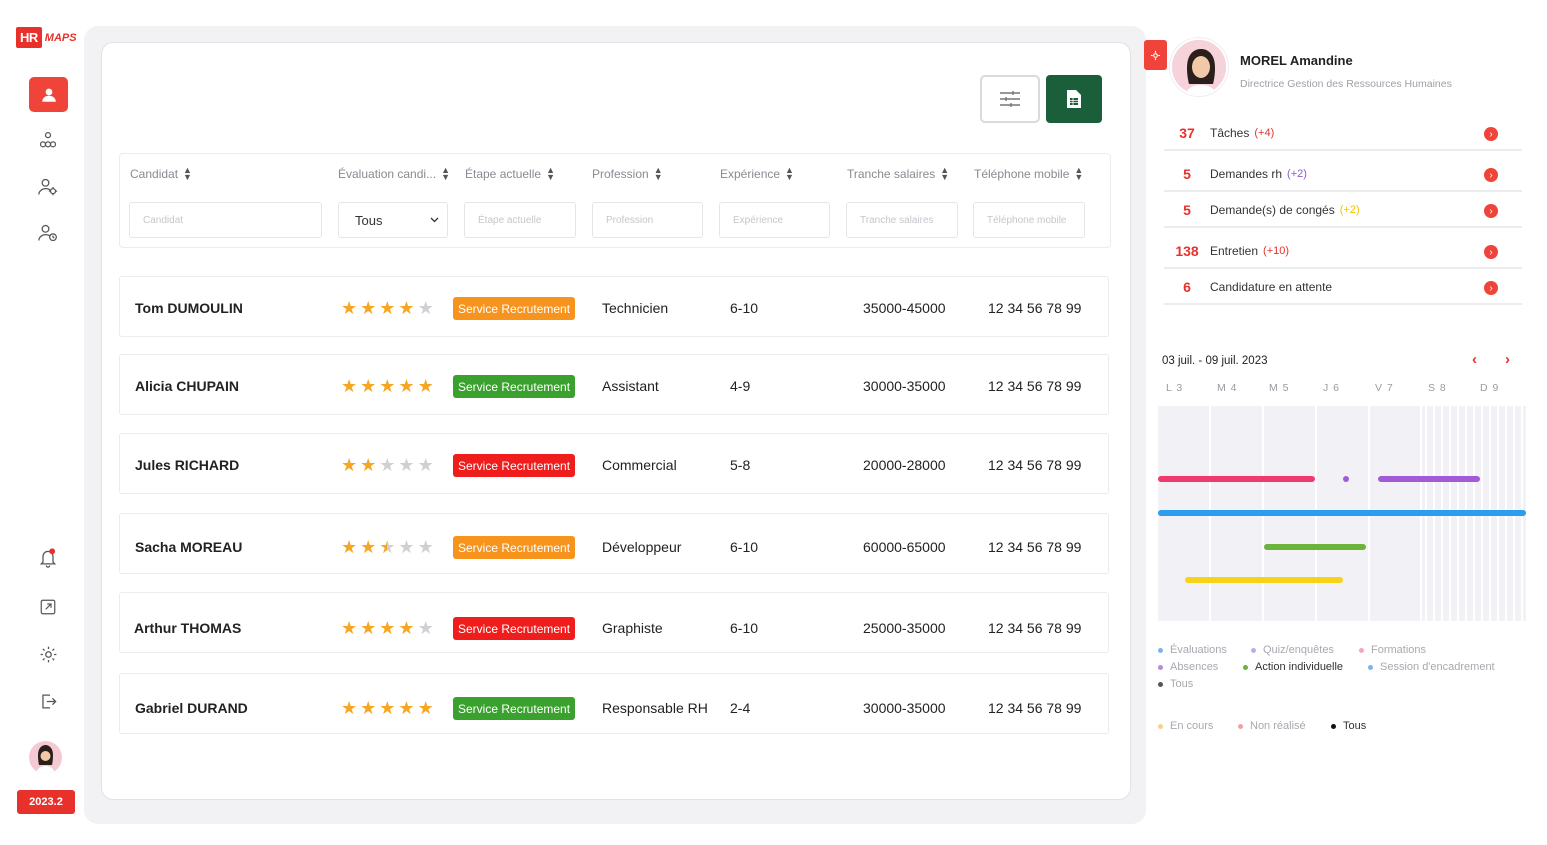  Describe the element at coordinates (1293, 667) in the screenshot. I see `legend-item: Action individuelle` at that location.